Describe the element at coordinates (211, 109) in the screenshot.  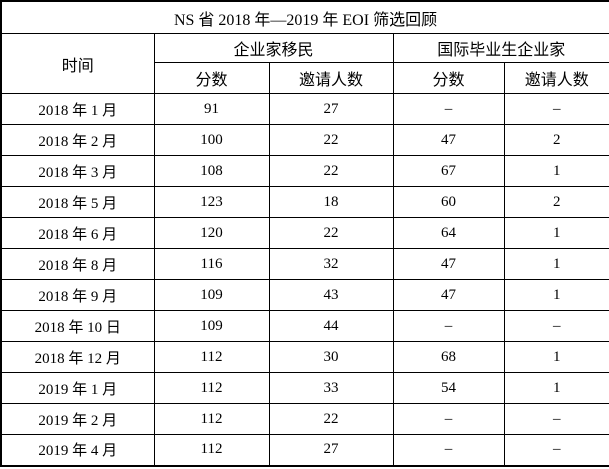
I see `entrepreneur-score-cell: 91` at that location.